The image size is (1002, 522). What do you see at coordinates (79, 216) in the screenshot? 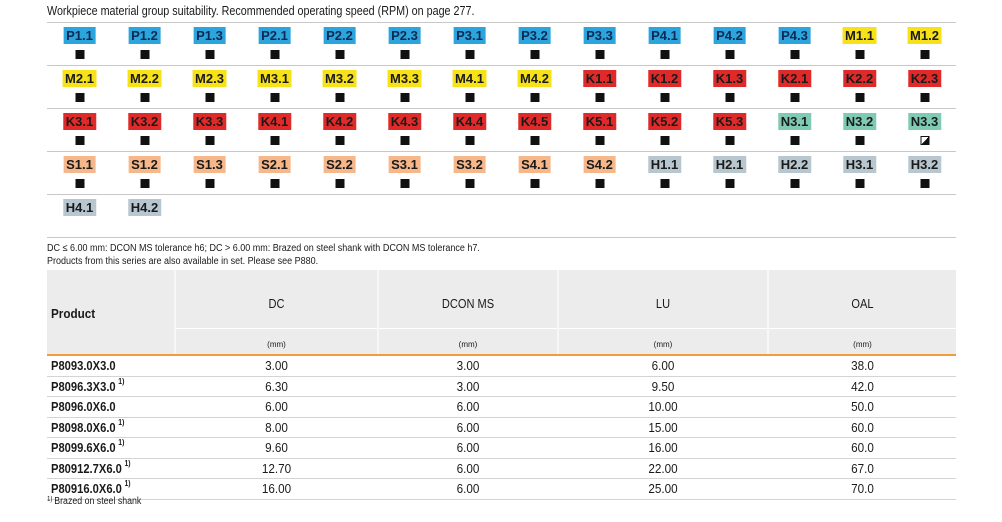
I see `material-group-cell: H4.1` at bounding box center [79, 216].